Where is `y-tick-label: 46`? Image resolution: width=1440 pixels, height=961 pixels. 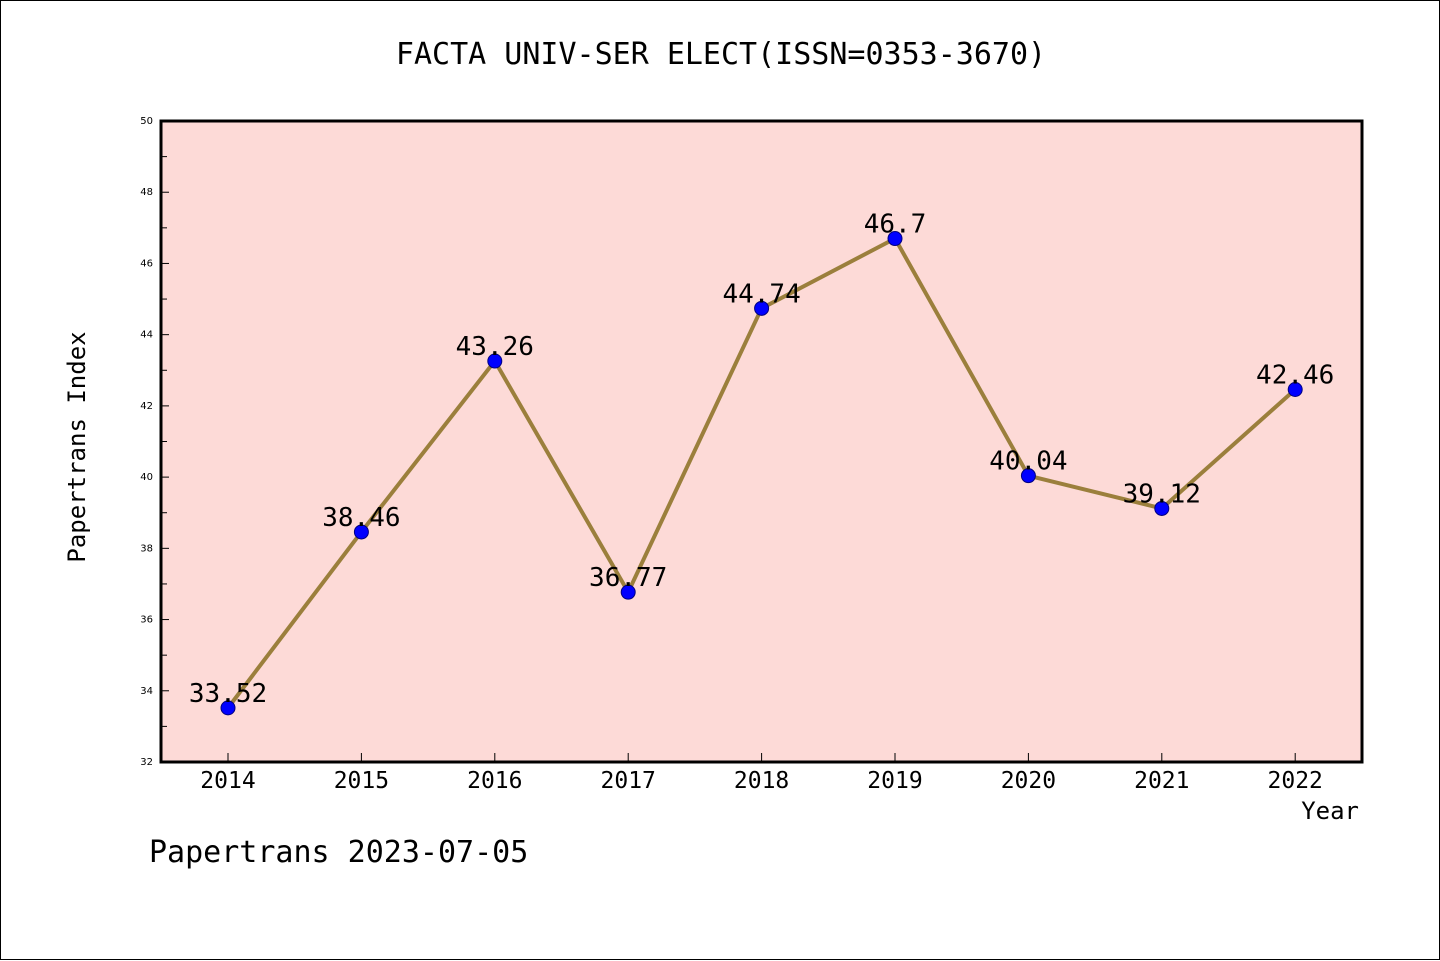
y-tick-label: 46 is located at coordinates (146, 263).